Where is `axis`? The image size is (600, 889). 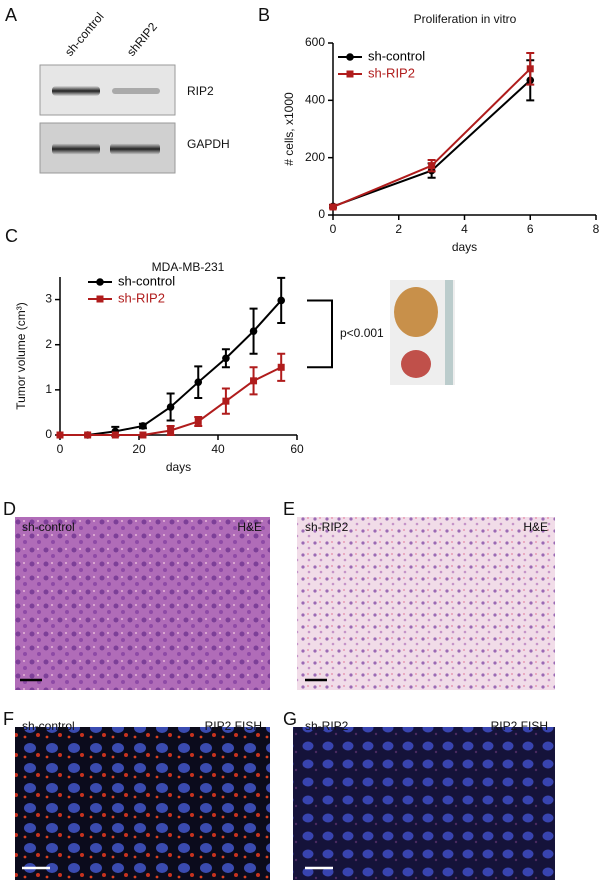 axis is located at coordinates (178, 356).